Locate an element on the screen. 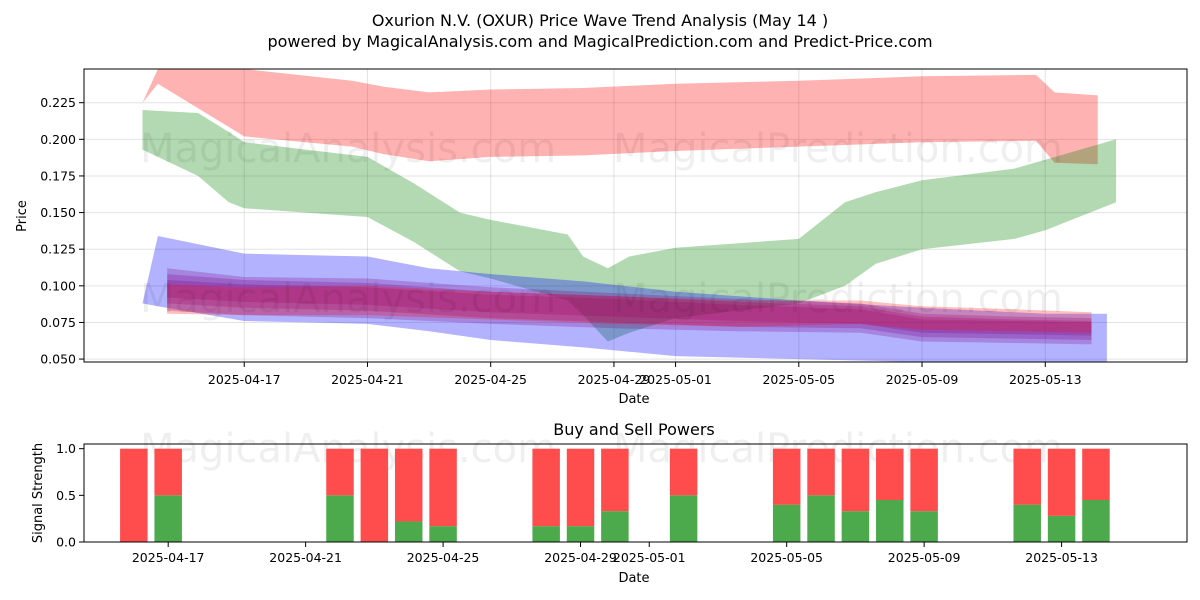  price-y-tick-label: 0.225 is located at coordinates (58, 102).